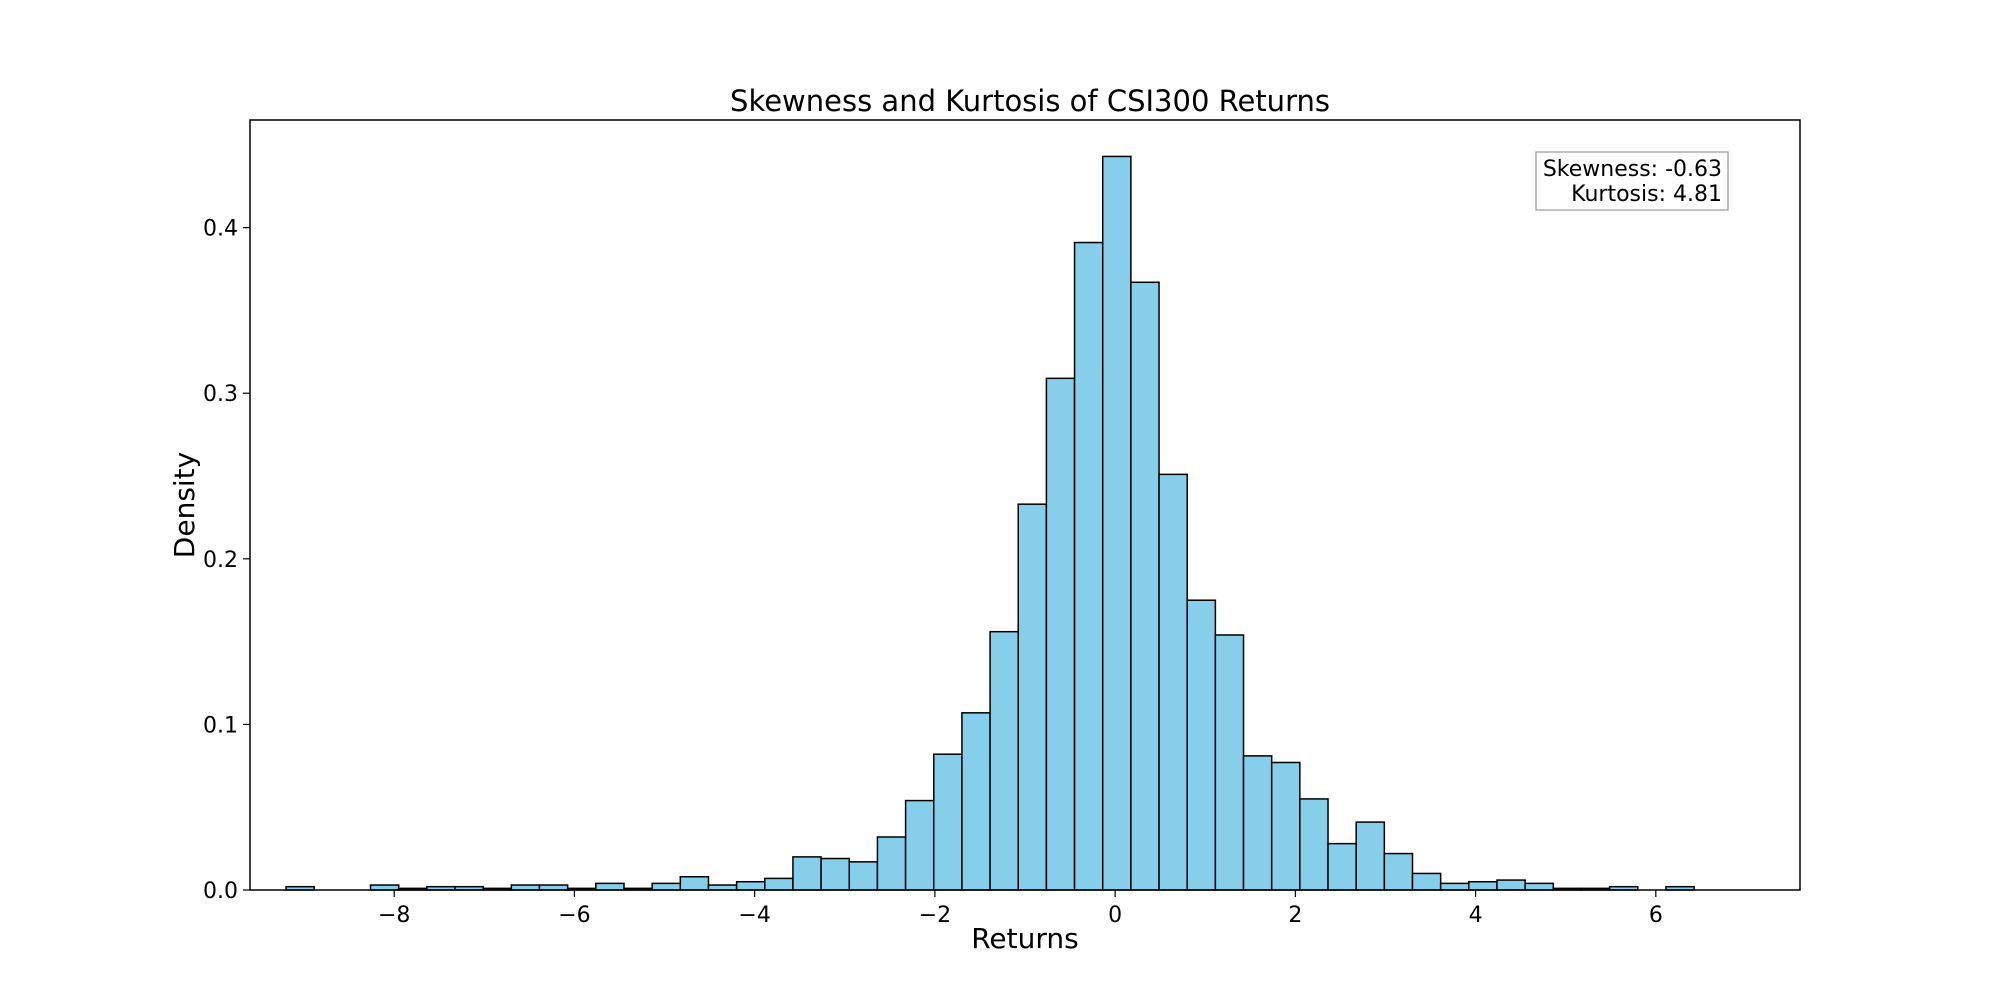 The width and height of the screenshot is (2000, 1000). I want to click on x-tick-label: 4, so click(1476, 915).